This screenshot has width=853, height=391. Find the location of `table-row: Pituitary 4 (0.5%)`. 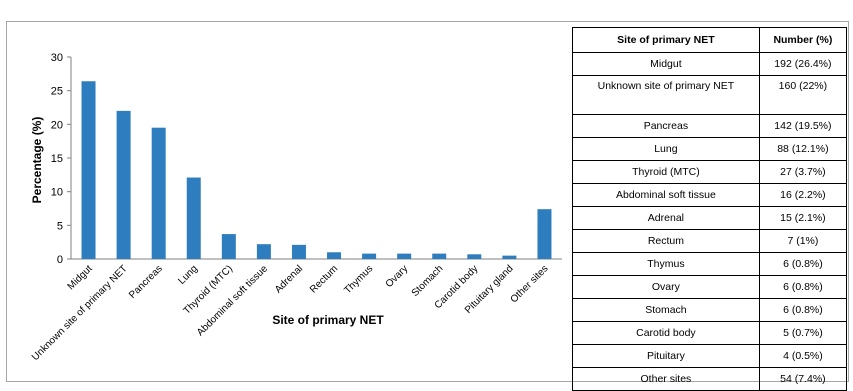

table-row: Pituitary 4 (0.5%) is located at coordinates (710, 356).